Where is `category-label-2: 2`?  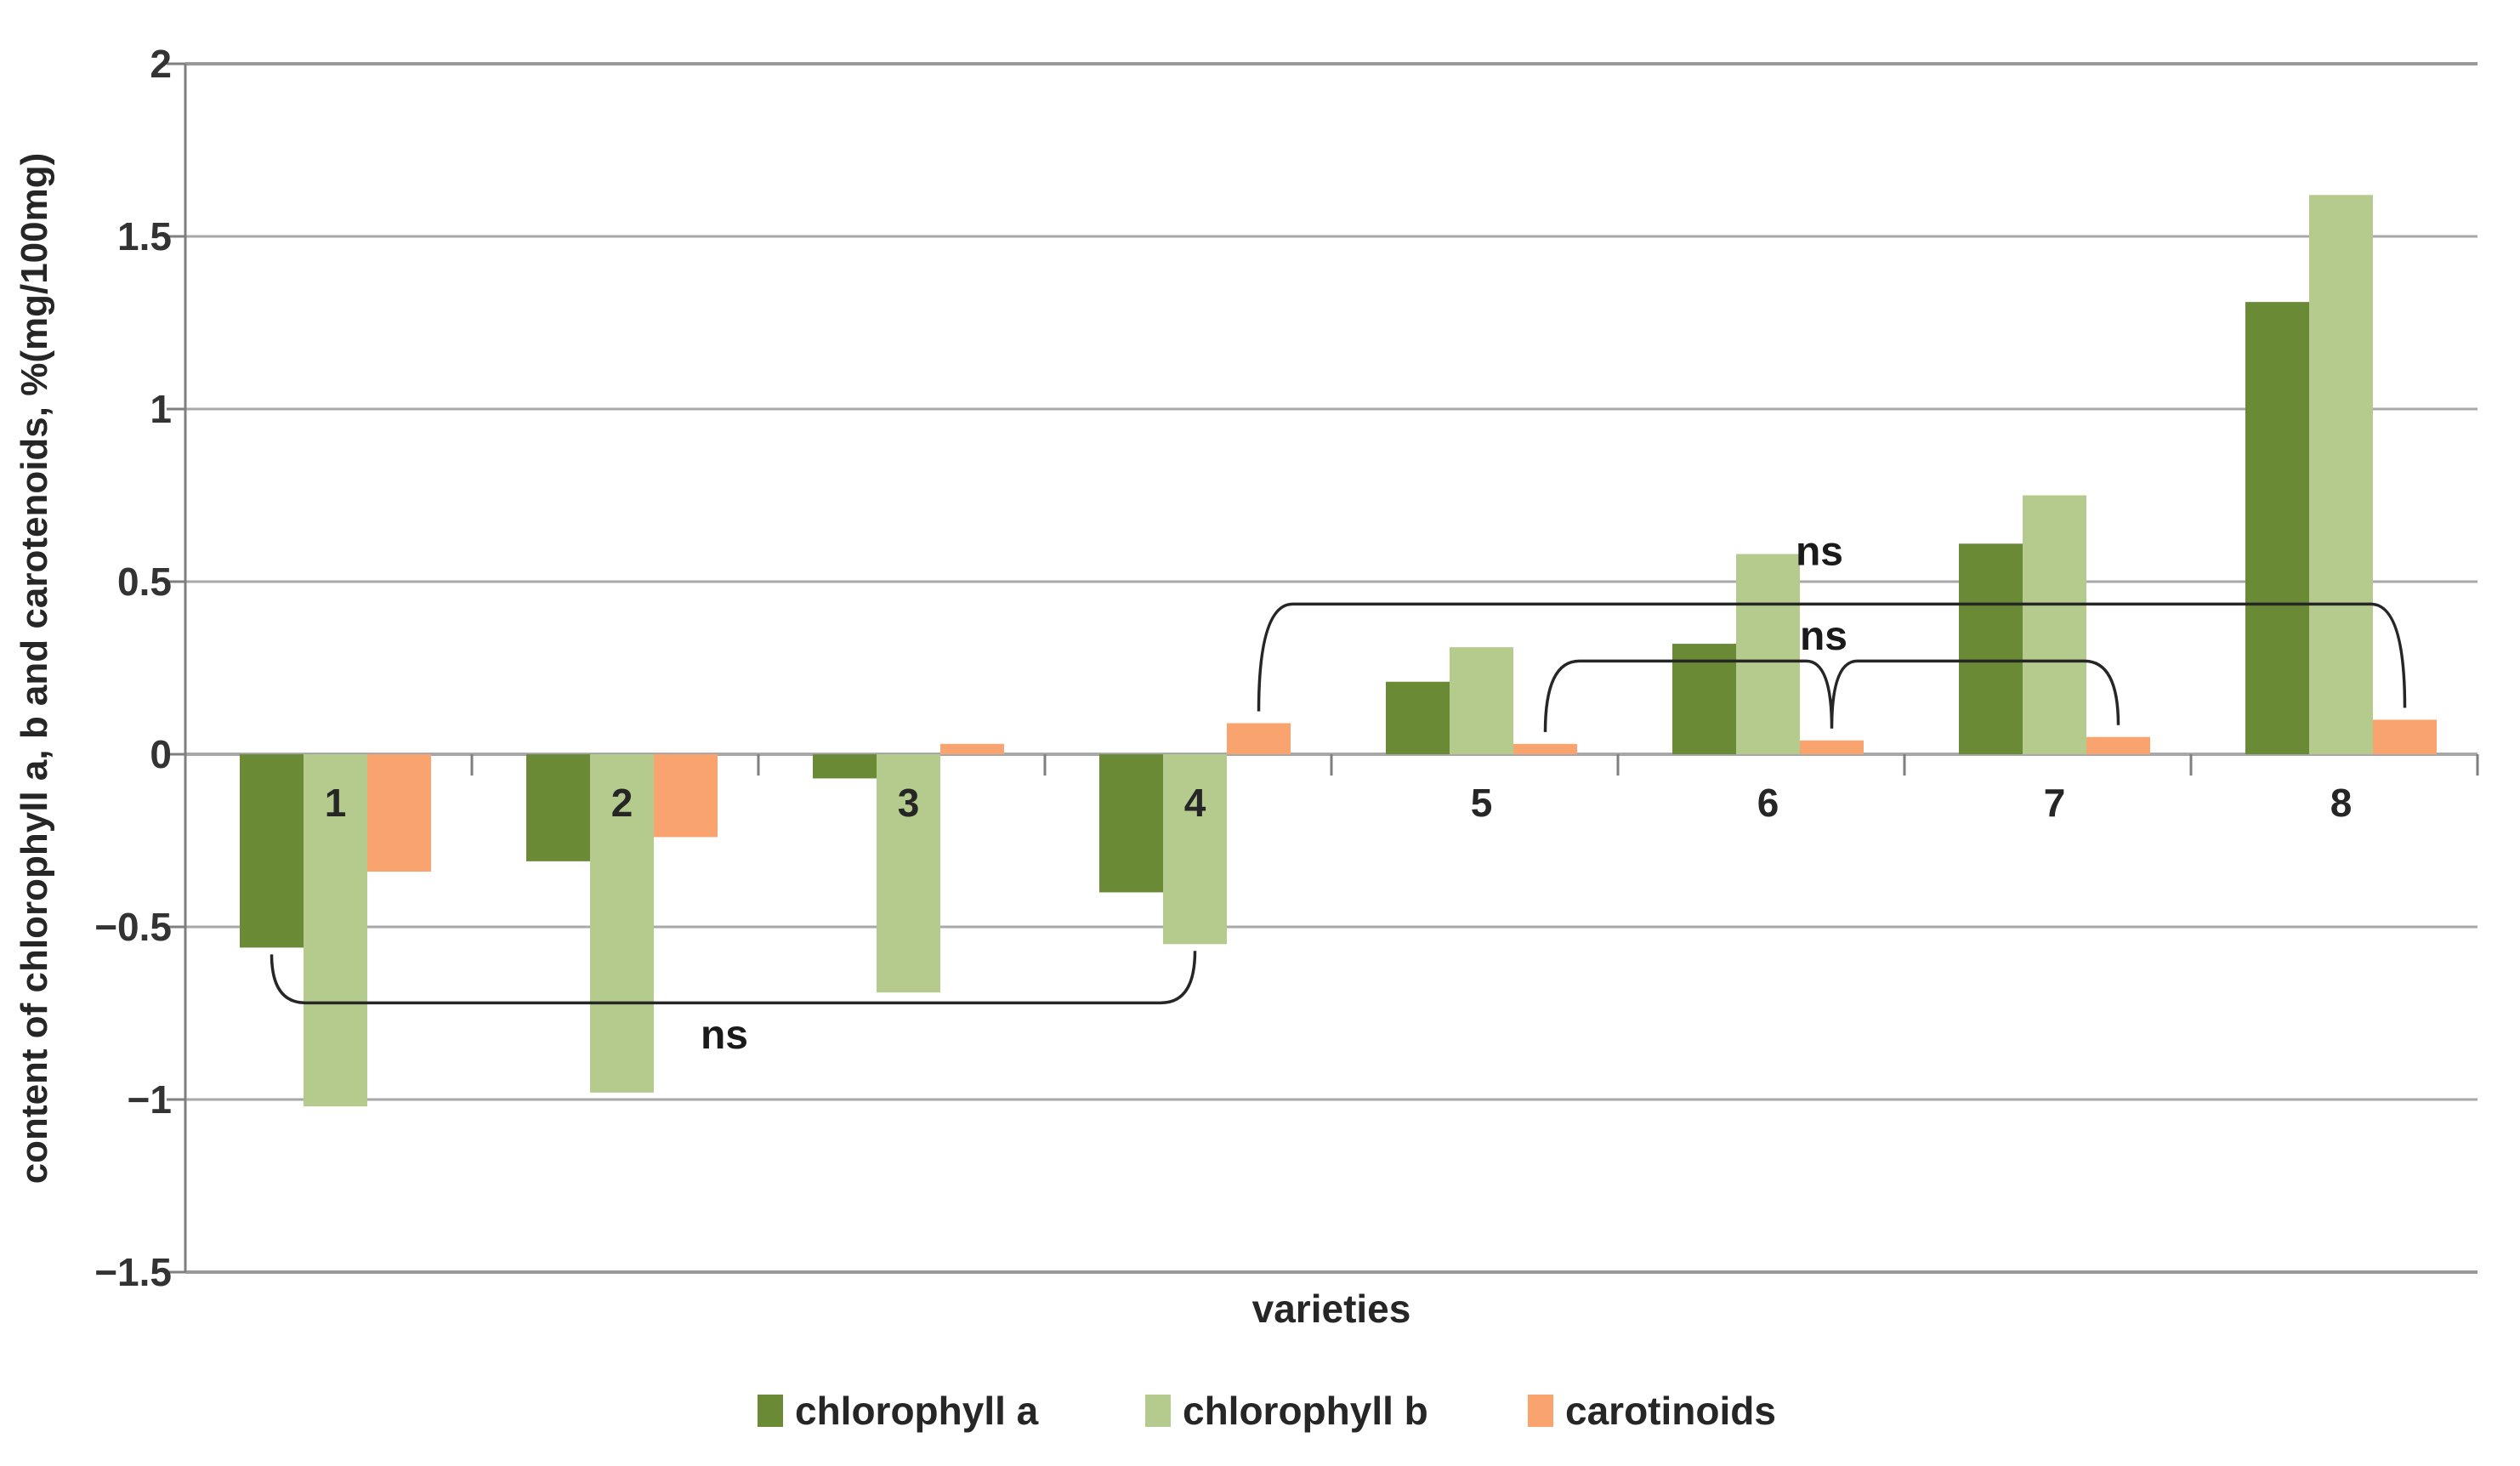
category-label-2: 2 is located at coordinates (622, 803).